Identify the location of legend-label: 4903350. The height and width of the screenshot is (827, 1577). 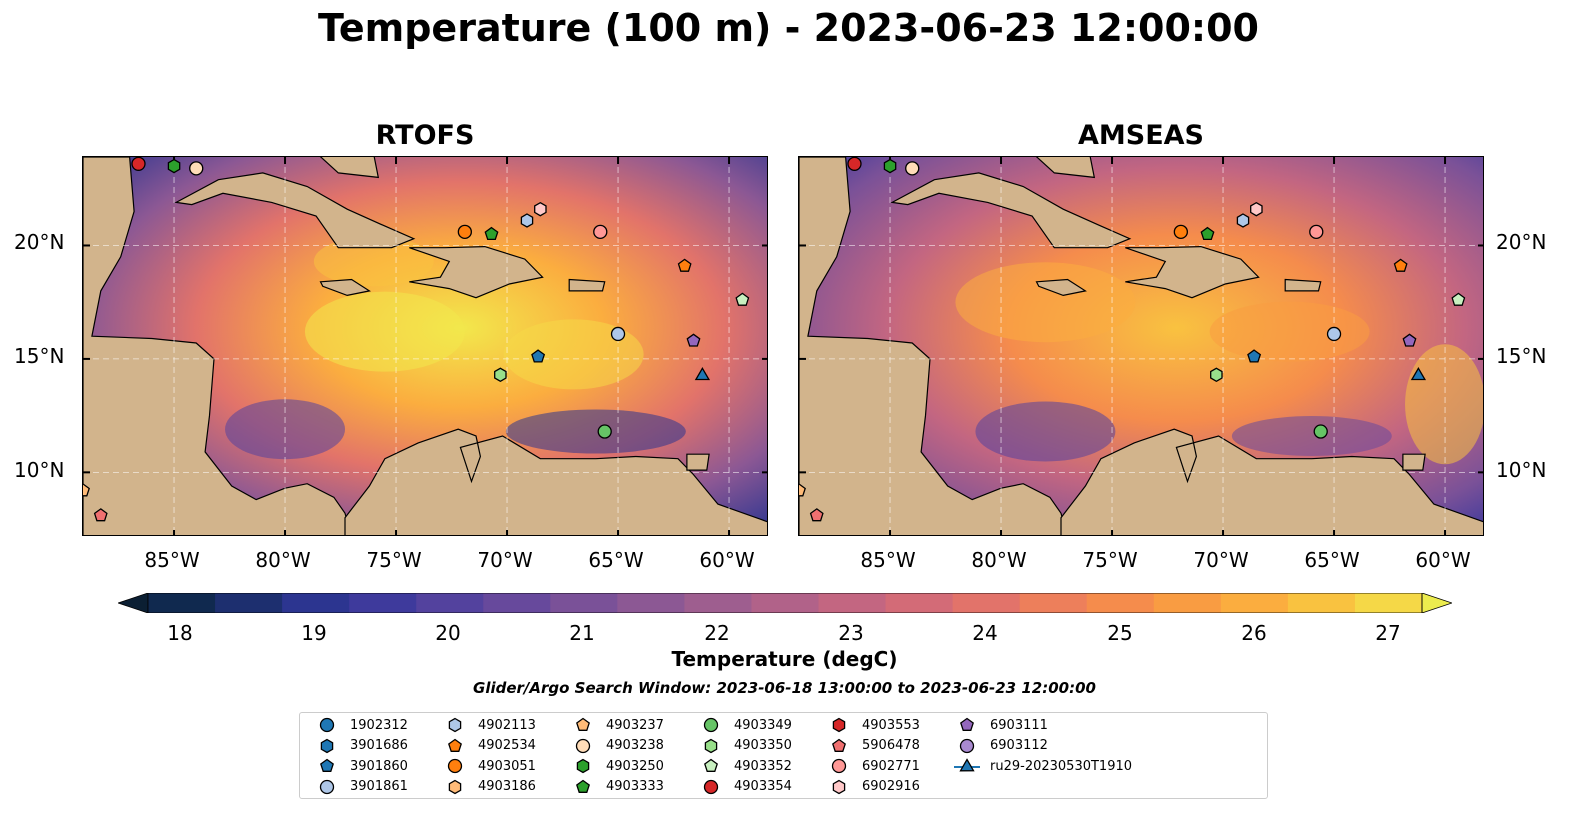
(763, 745).